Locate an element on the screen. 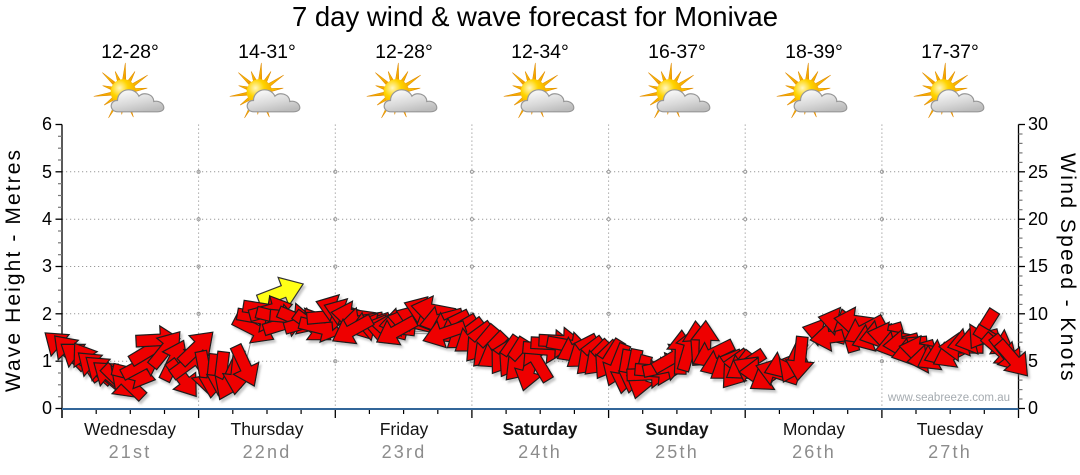 This screenshot has height=475, width=1080. svg-text: Monday is located at coordinates (814, 429).